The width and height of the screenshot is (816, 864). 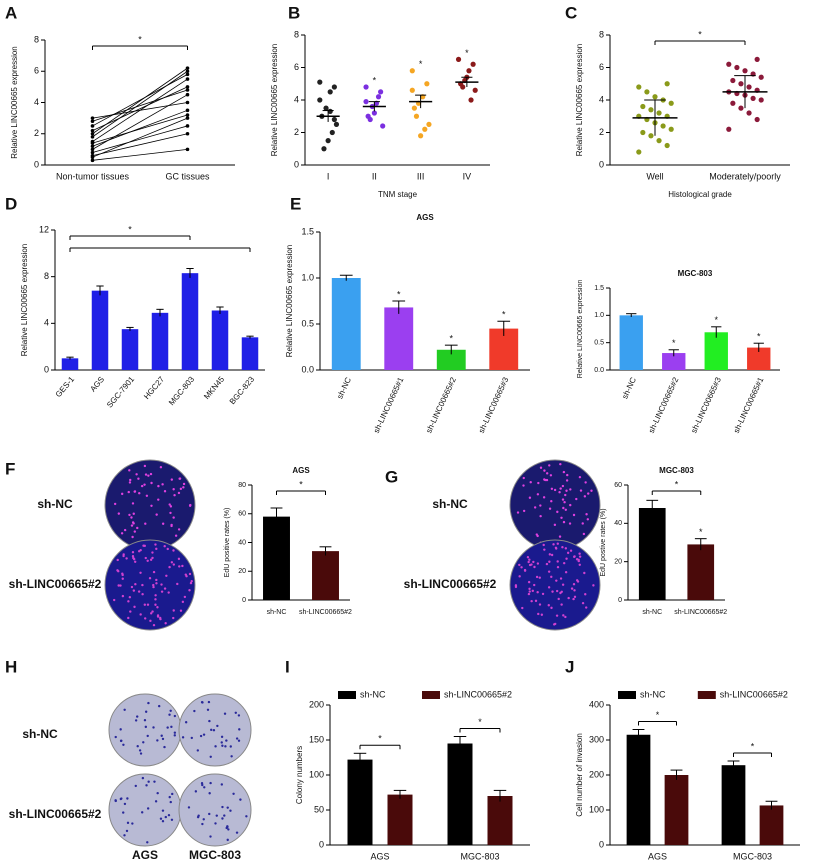 I want to click on y-axis-label: Colony numbers, so click(x=299, y=775).